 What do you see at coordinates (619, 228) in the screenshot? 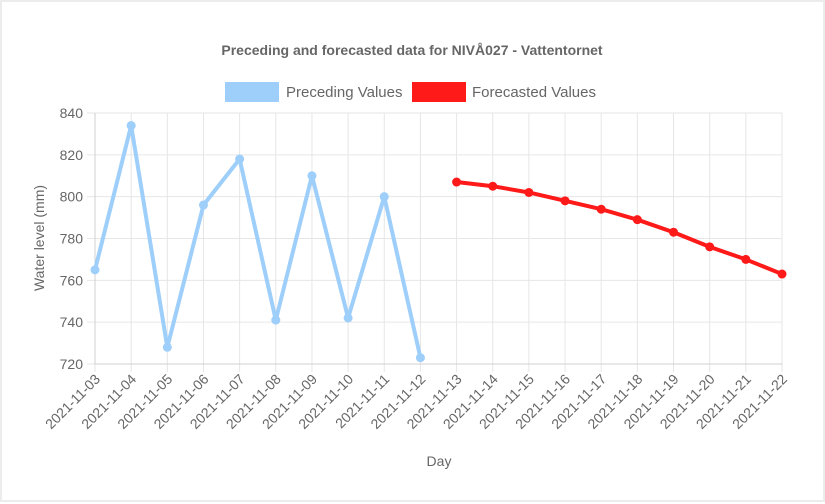
I see `series-line-forecasted` at bounding box center [619, 228].